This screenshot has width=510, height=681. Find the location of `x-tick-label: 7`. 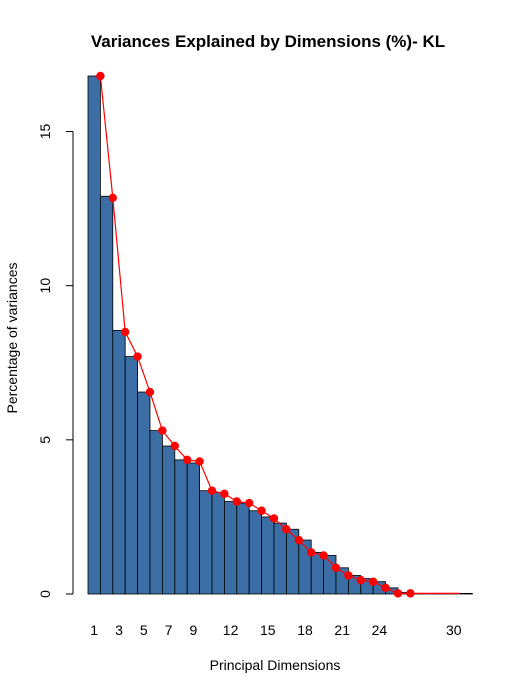

x-tick-label: 7 is located at coordinates (169, 630).